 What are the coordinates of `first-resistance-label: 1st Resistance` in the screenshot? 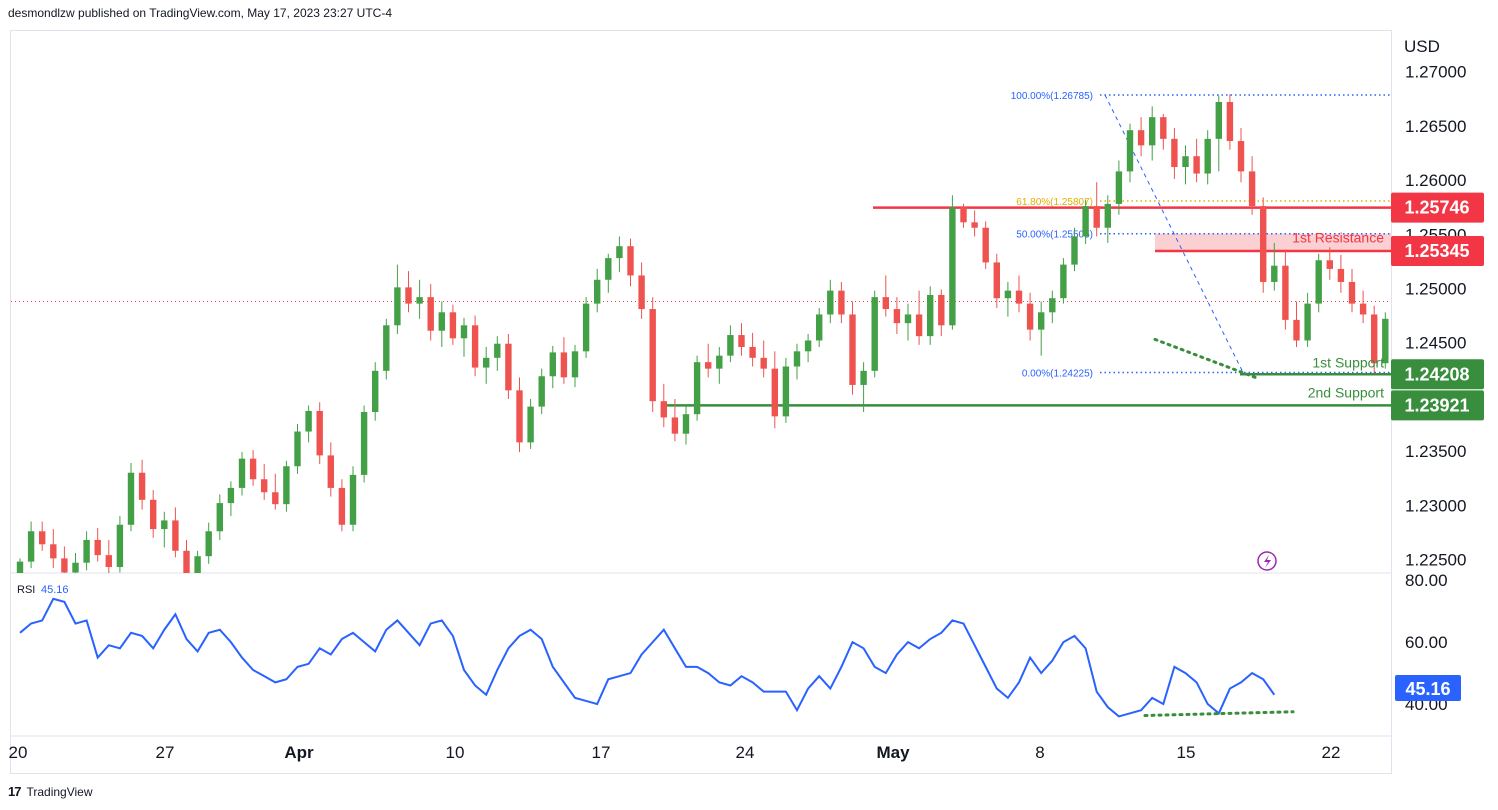 It's located at (1338, 238).